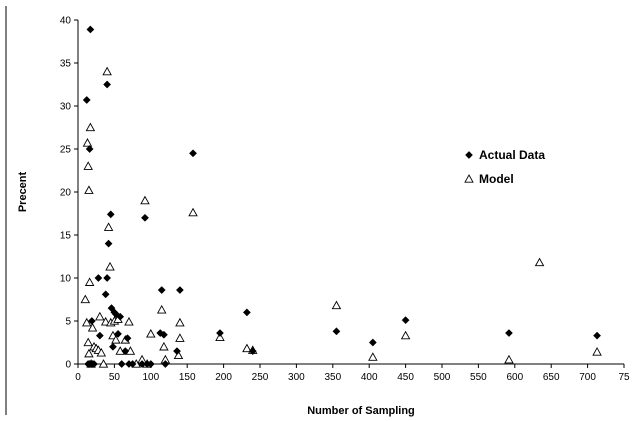 The width and height of the screenshot is (632, 421). Describe the element at coordinates (68, 322) in the screenshot. I see `y-tick-label: 5` at that location.